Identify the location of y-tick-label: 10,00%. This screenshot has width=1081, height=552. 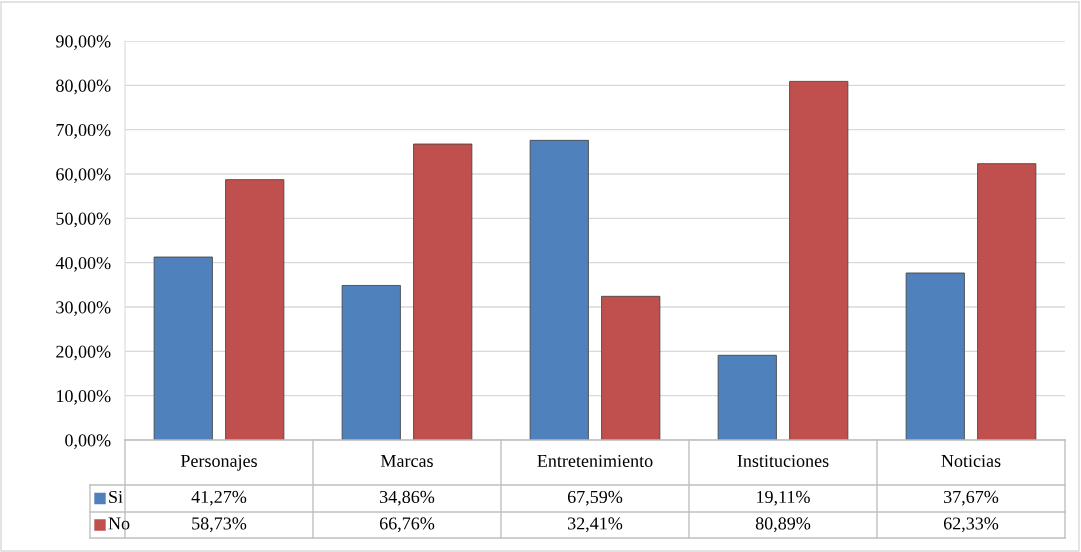
(84, 397).